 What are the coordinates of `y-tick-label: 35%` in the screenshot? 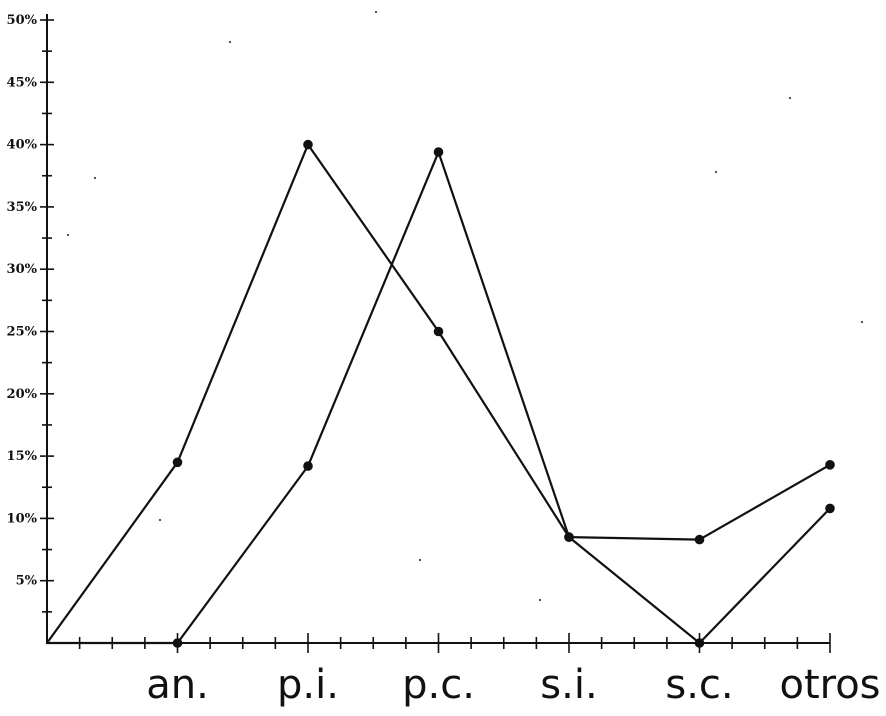 It's located at (22, 207).